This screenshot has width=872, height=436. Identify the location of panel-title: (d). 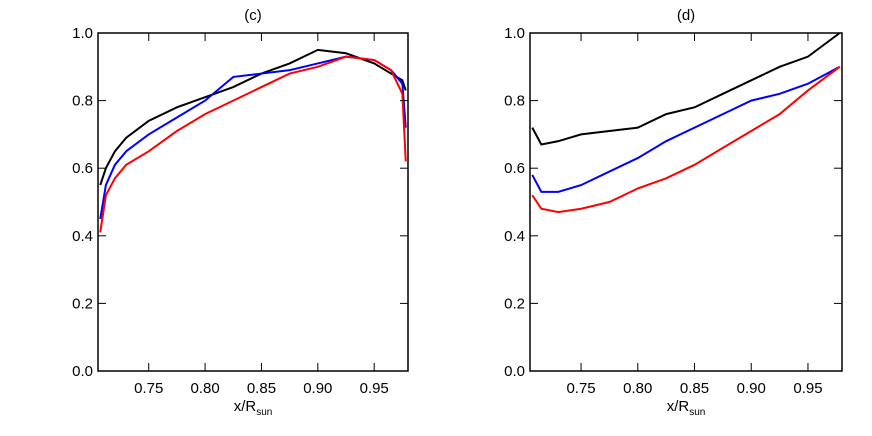
(686, 15).